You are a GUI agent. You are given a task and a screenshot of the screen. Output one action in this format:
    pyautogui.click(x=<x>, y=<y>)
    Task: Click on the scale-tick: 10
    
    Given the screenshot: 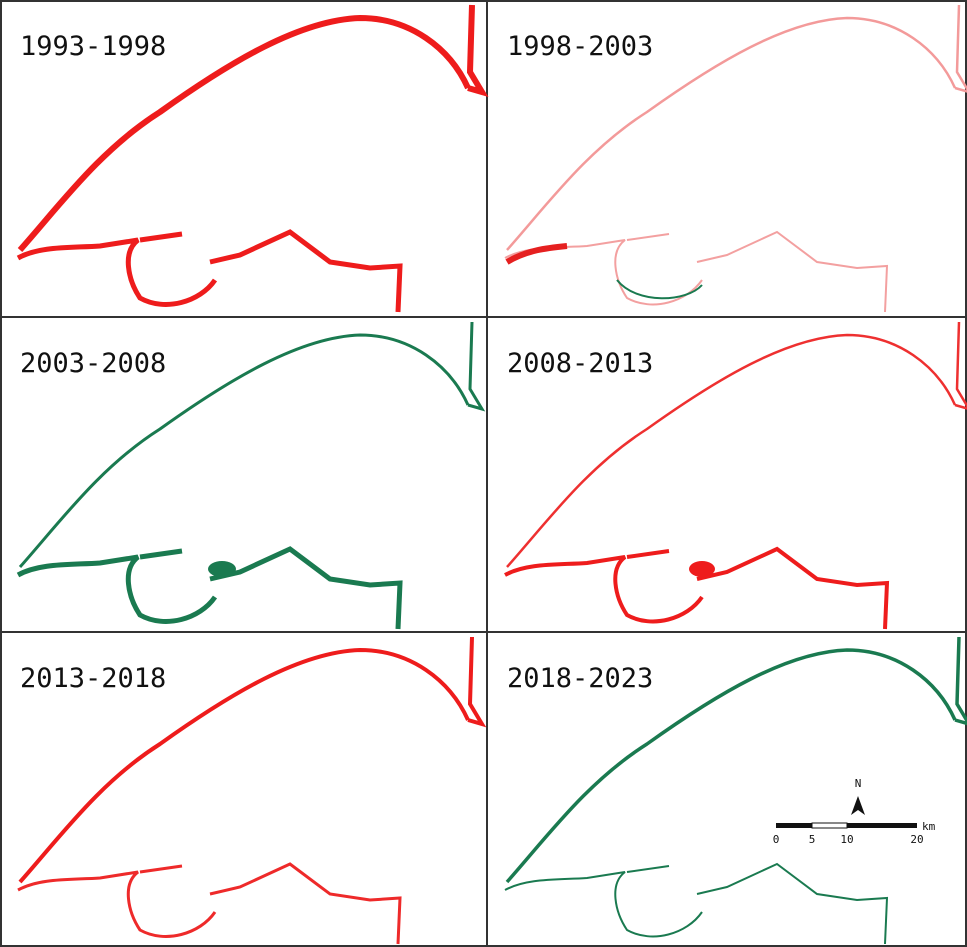 What is the action you would take?
    pyautogui.click(x=846, y=839)
    